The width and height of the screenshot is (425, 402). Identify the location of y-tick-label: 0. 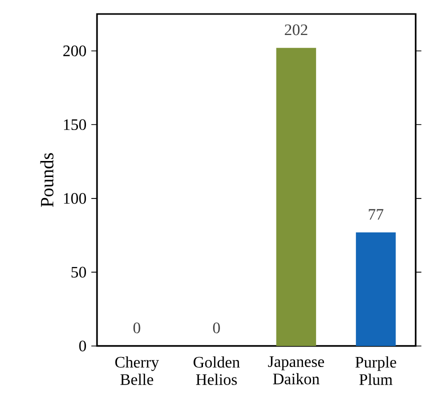
(82, 346).